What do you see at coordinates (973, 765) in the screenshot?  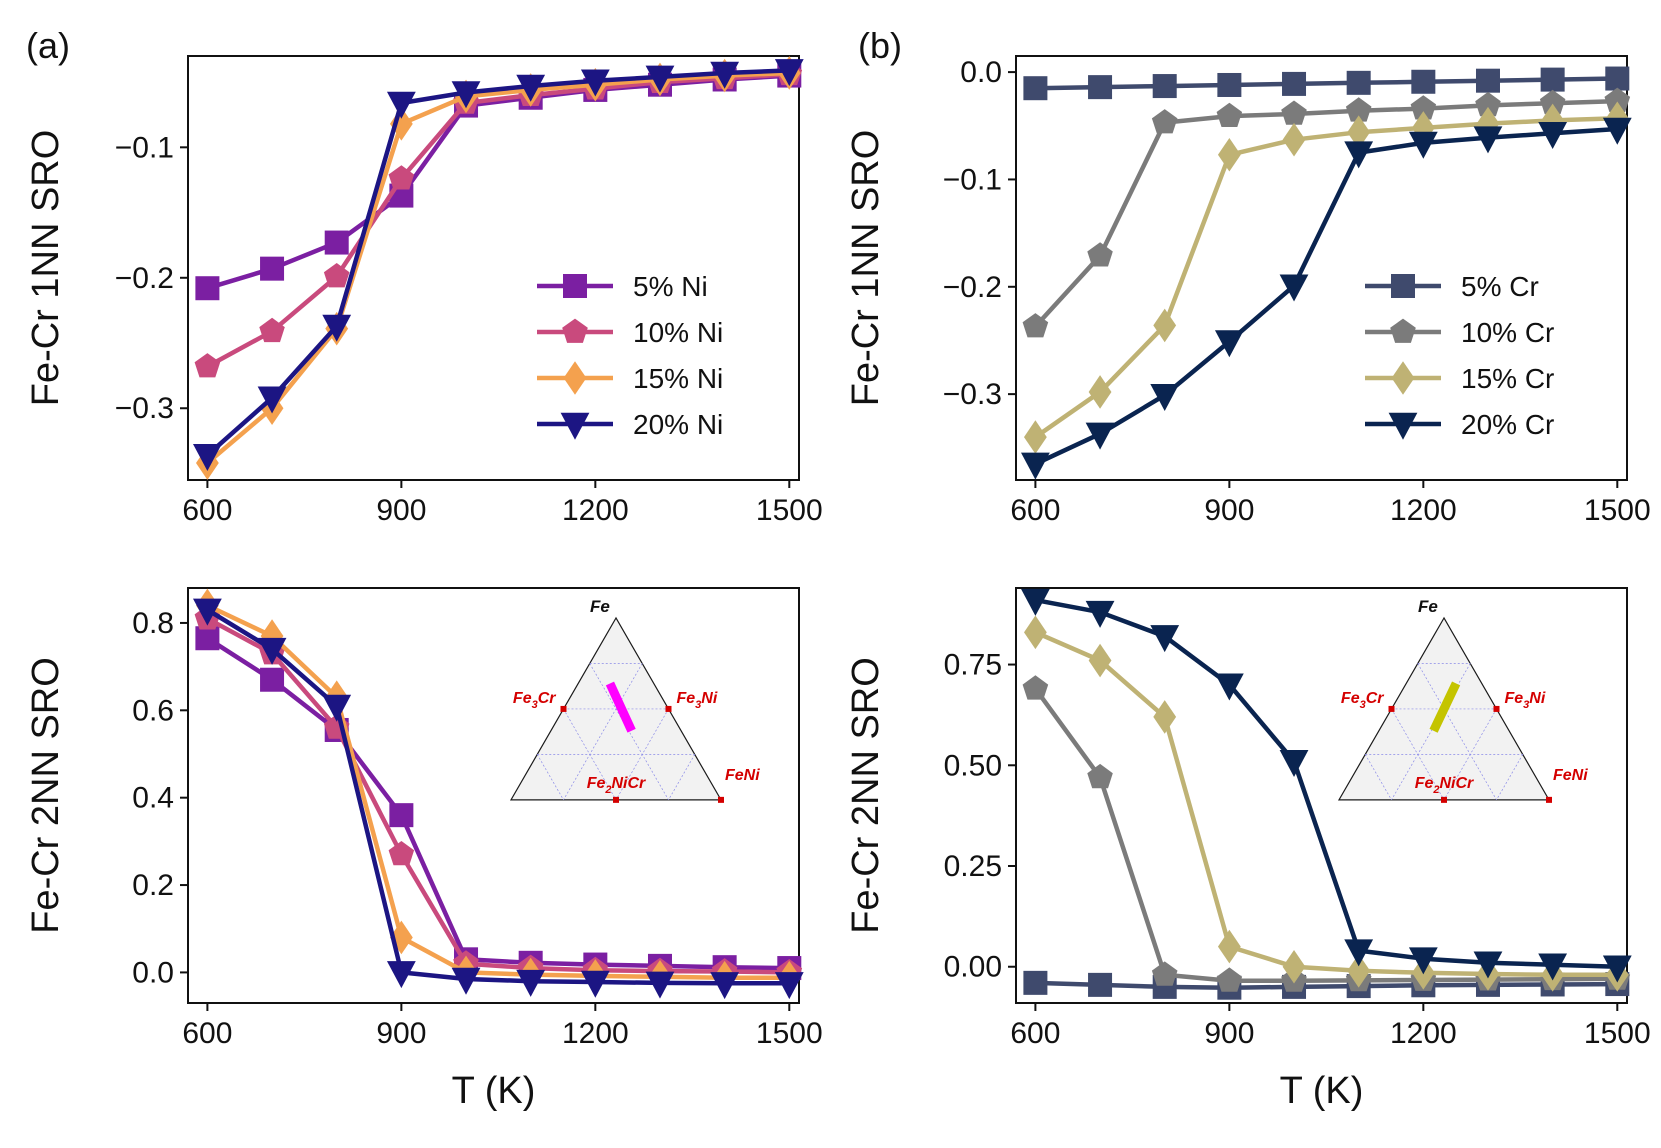 I see `y-tick-label: 0.50` at bounding box center [973, 765].